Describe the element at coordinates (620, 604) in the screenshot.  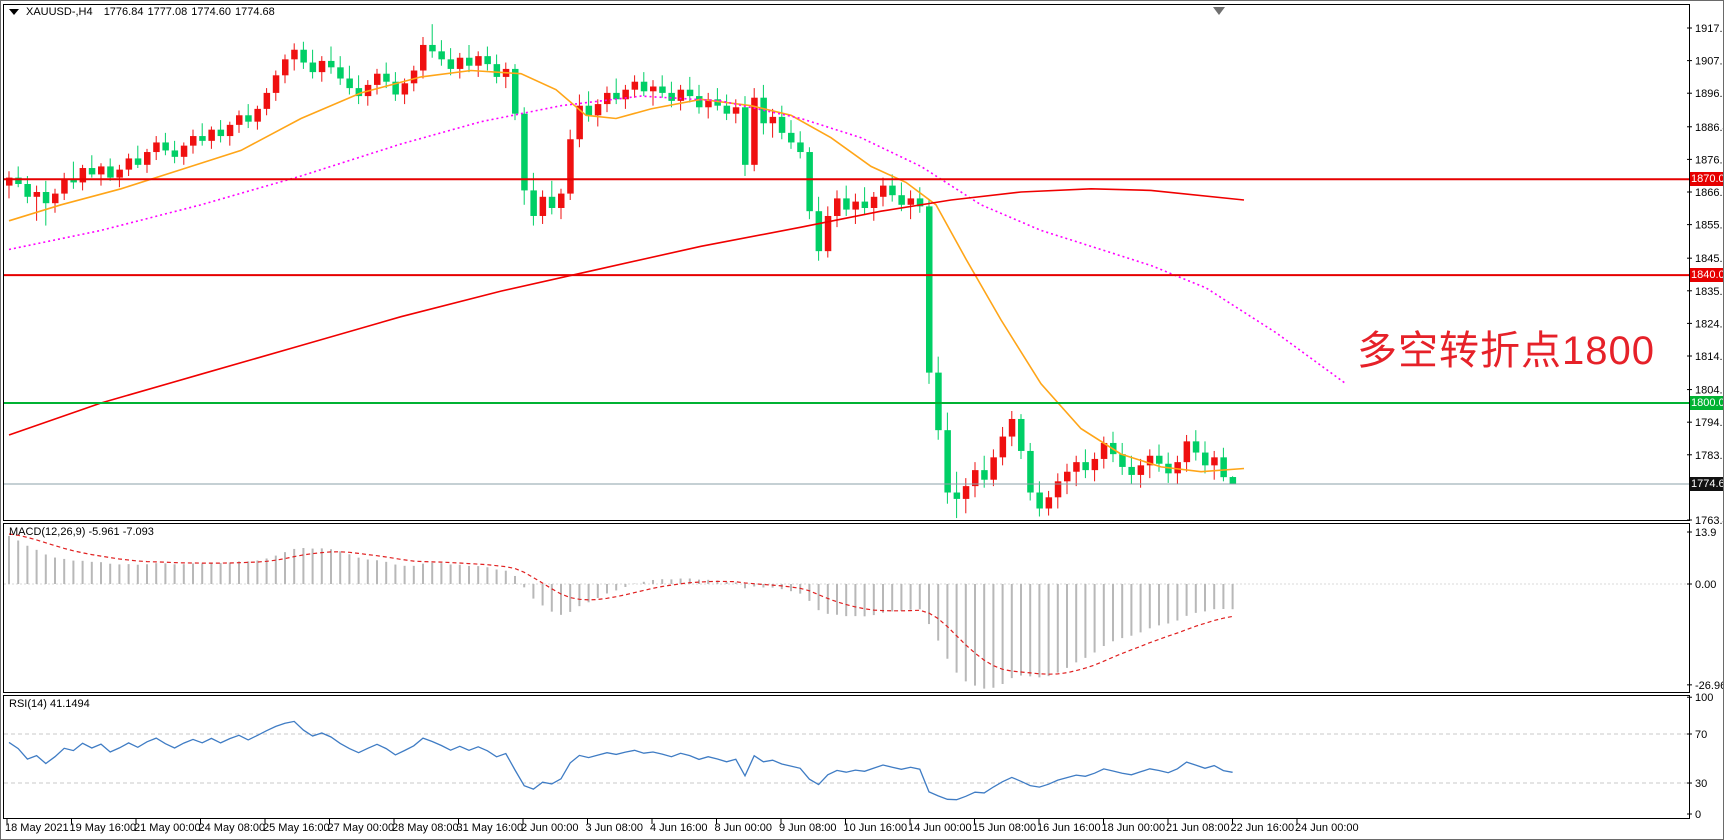
I see `macd-signal-line` at that location.